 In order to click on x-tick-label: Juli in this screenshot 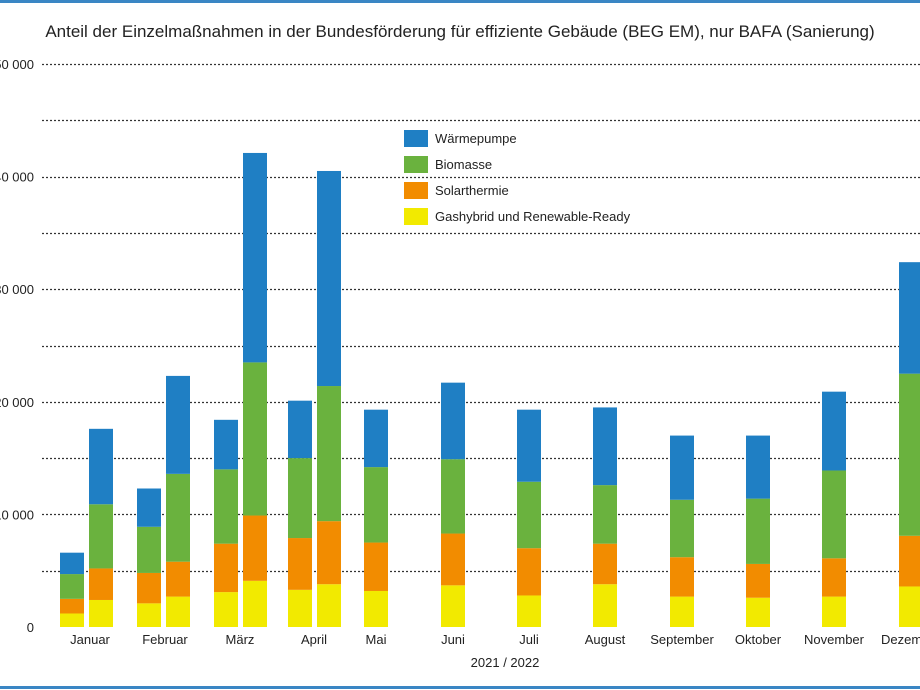, I will do `click(529, 639)`.